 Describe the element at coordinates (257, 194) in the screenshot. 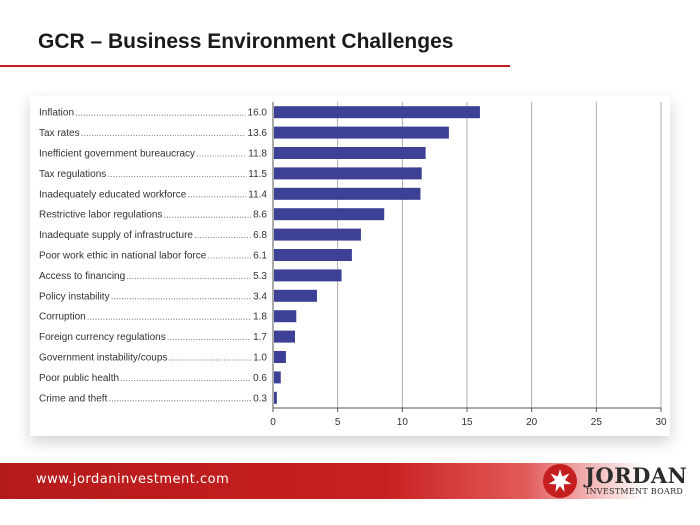

I see `value-label: 11.4` at that location.